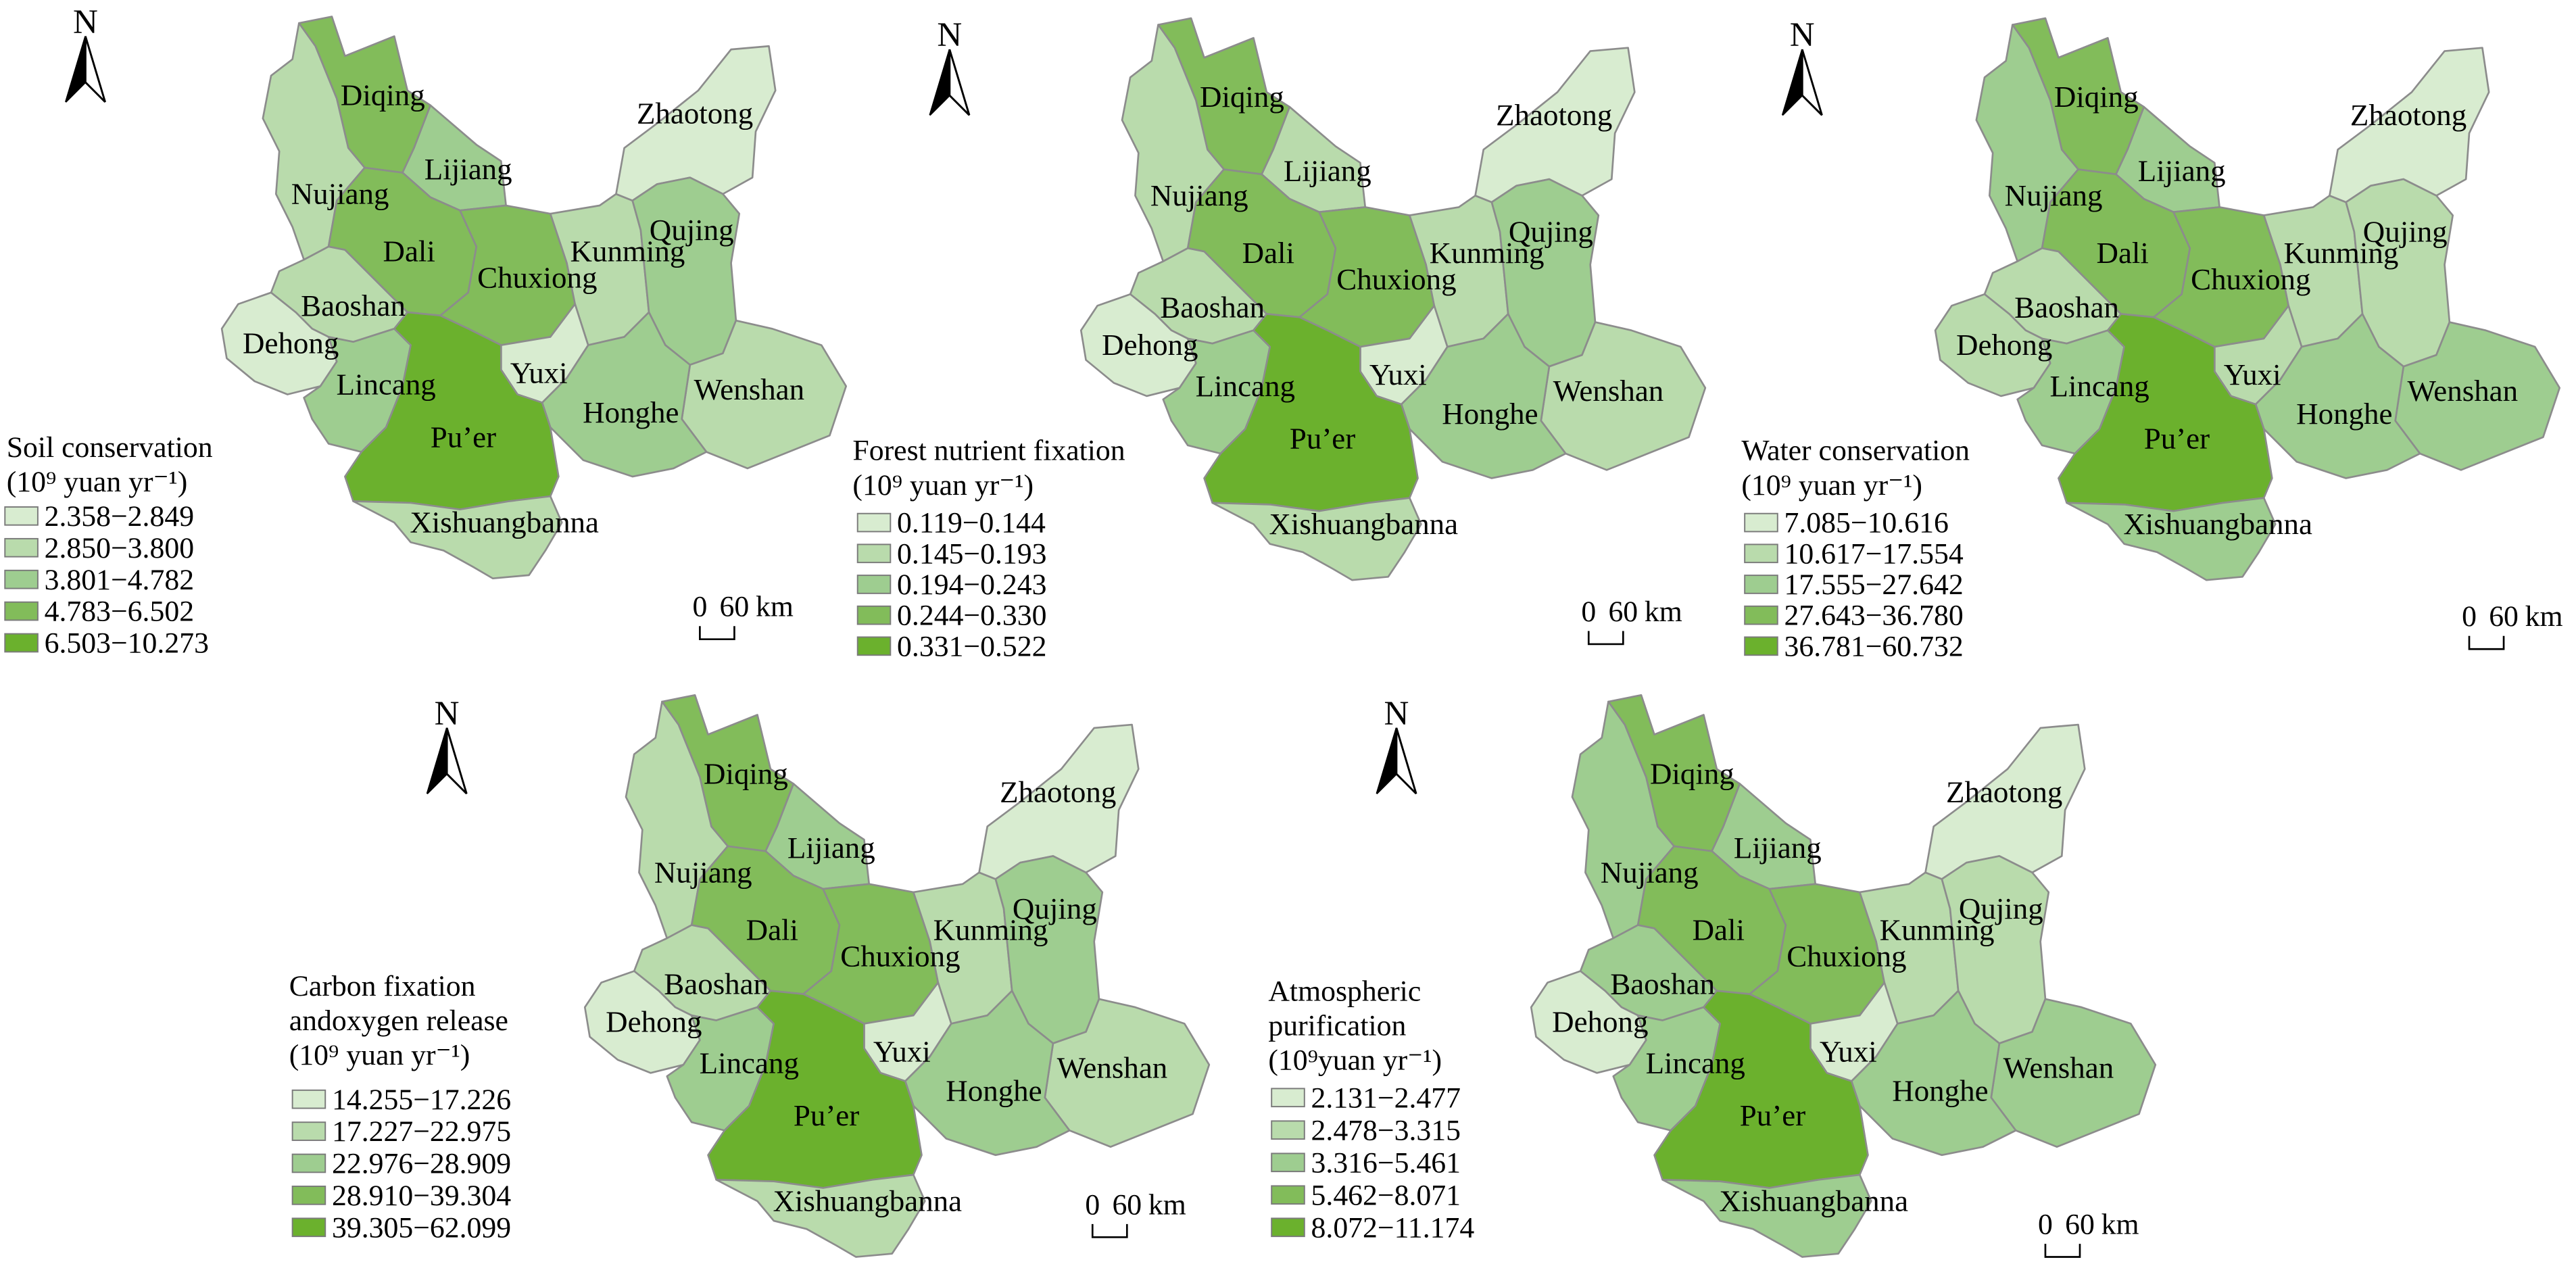  I want to click on legend-range-label: 5.462−8.071, so click(1386, 1195).